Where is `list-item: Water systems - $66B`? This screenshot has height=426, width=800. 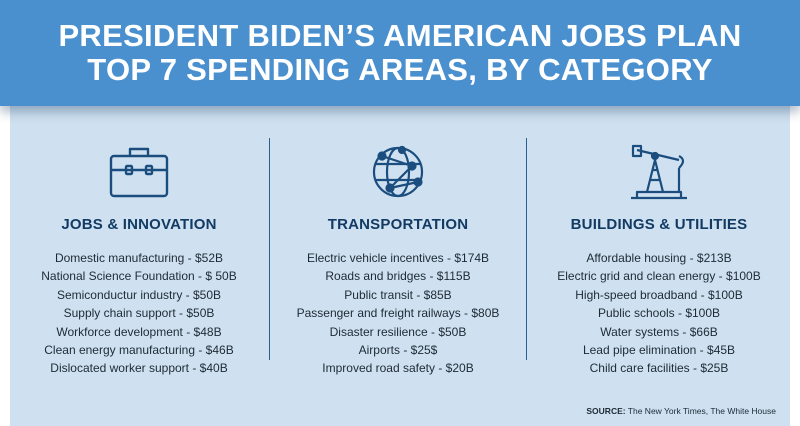 list-item: Water systems - $66B is located at coordinates (659, 331).